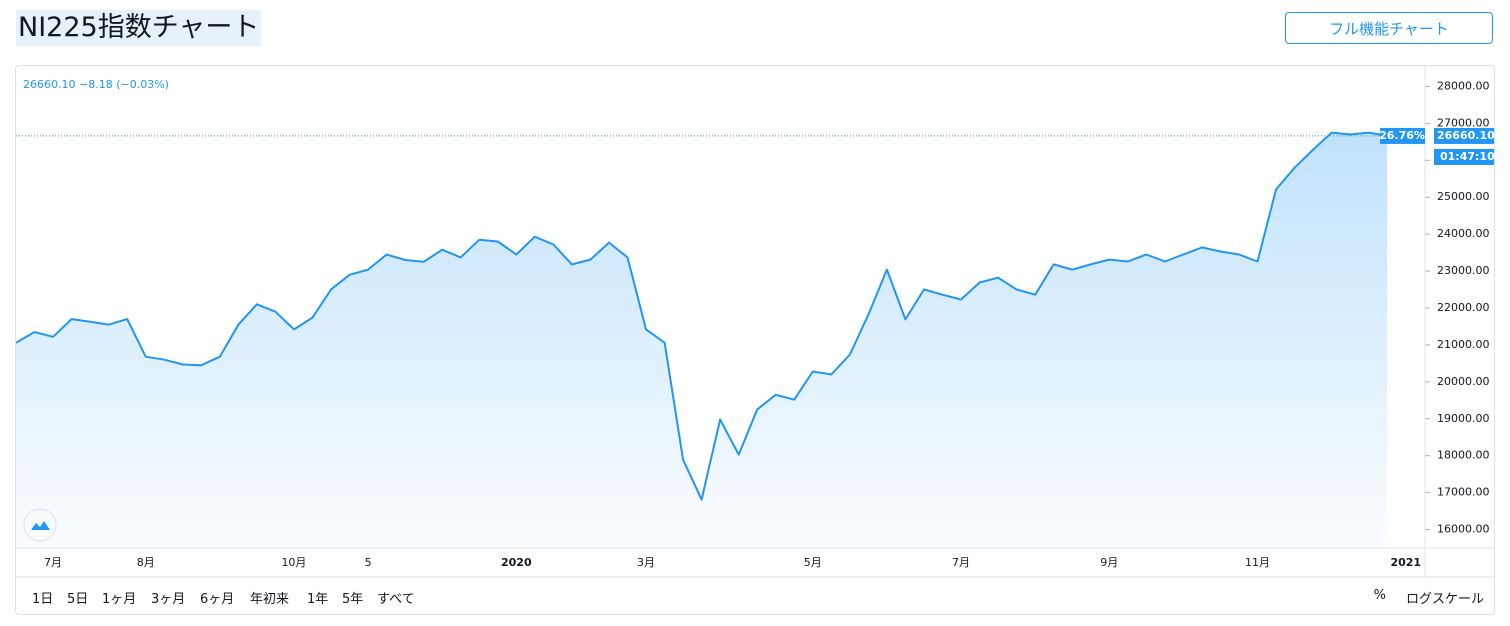 The width and height of the screenshot is (1510, 626). Describe the element at coordinates (646, 562) in the screenshot. I see `x-tick-label: 3月` at that location.